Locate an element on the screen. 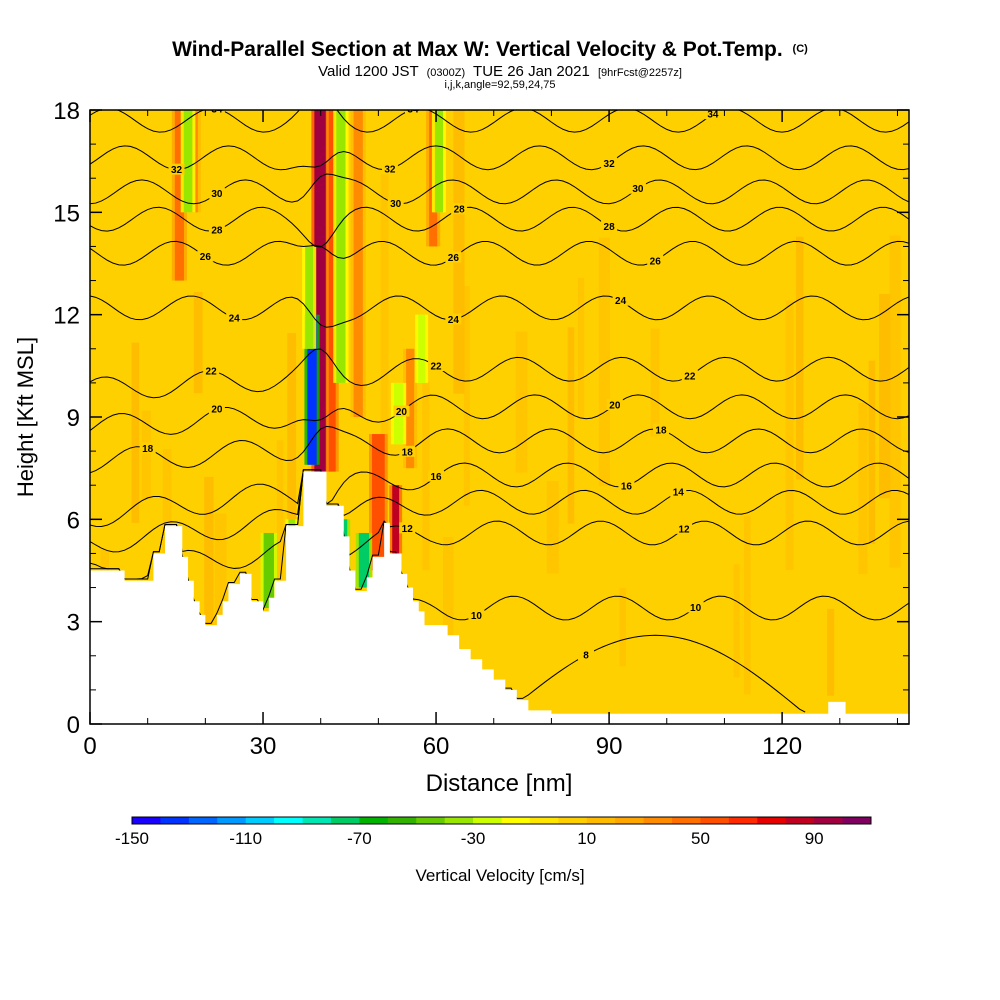  isotherm-label: 32 is located at coordinates (390, 169).